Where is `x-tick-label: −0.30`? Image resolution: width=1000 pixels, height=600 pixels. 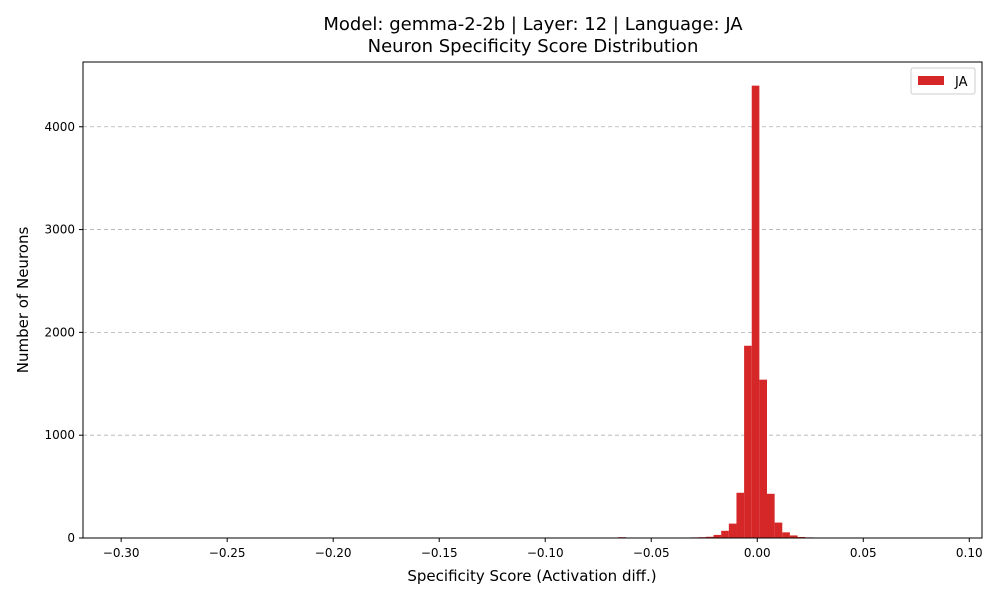 x-tick-label: −0.30 is located at coordinates (121, 553).